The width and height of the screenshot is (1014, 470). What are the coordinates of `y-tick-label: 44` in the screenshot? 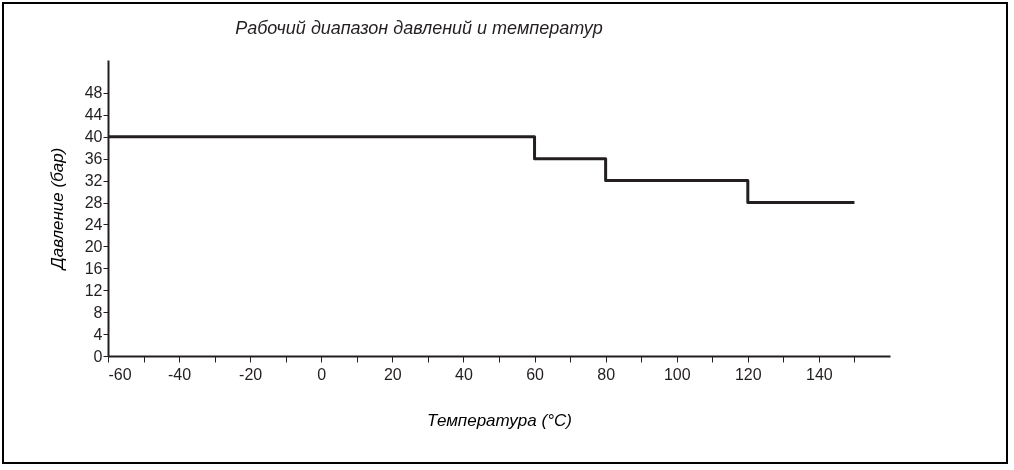 It's located at (93, 115).